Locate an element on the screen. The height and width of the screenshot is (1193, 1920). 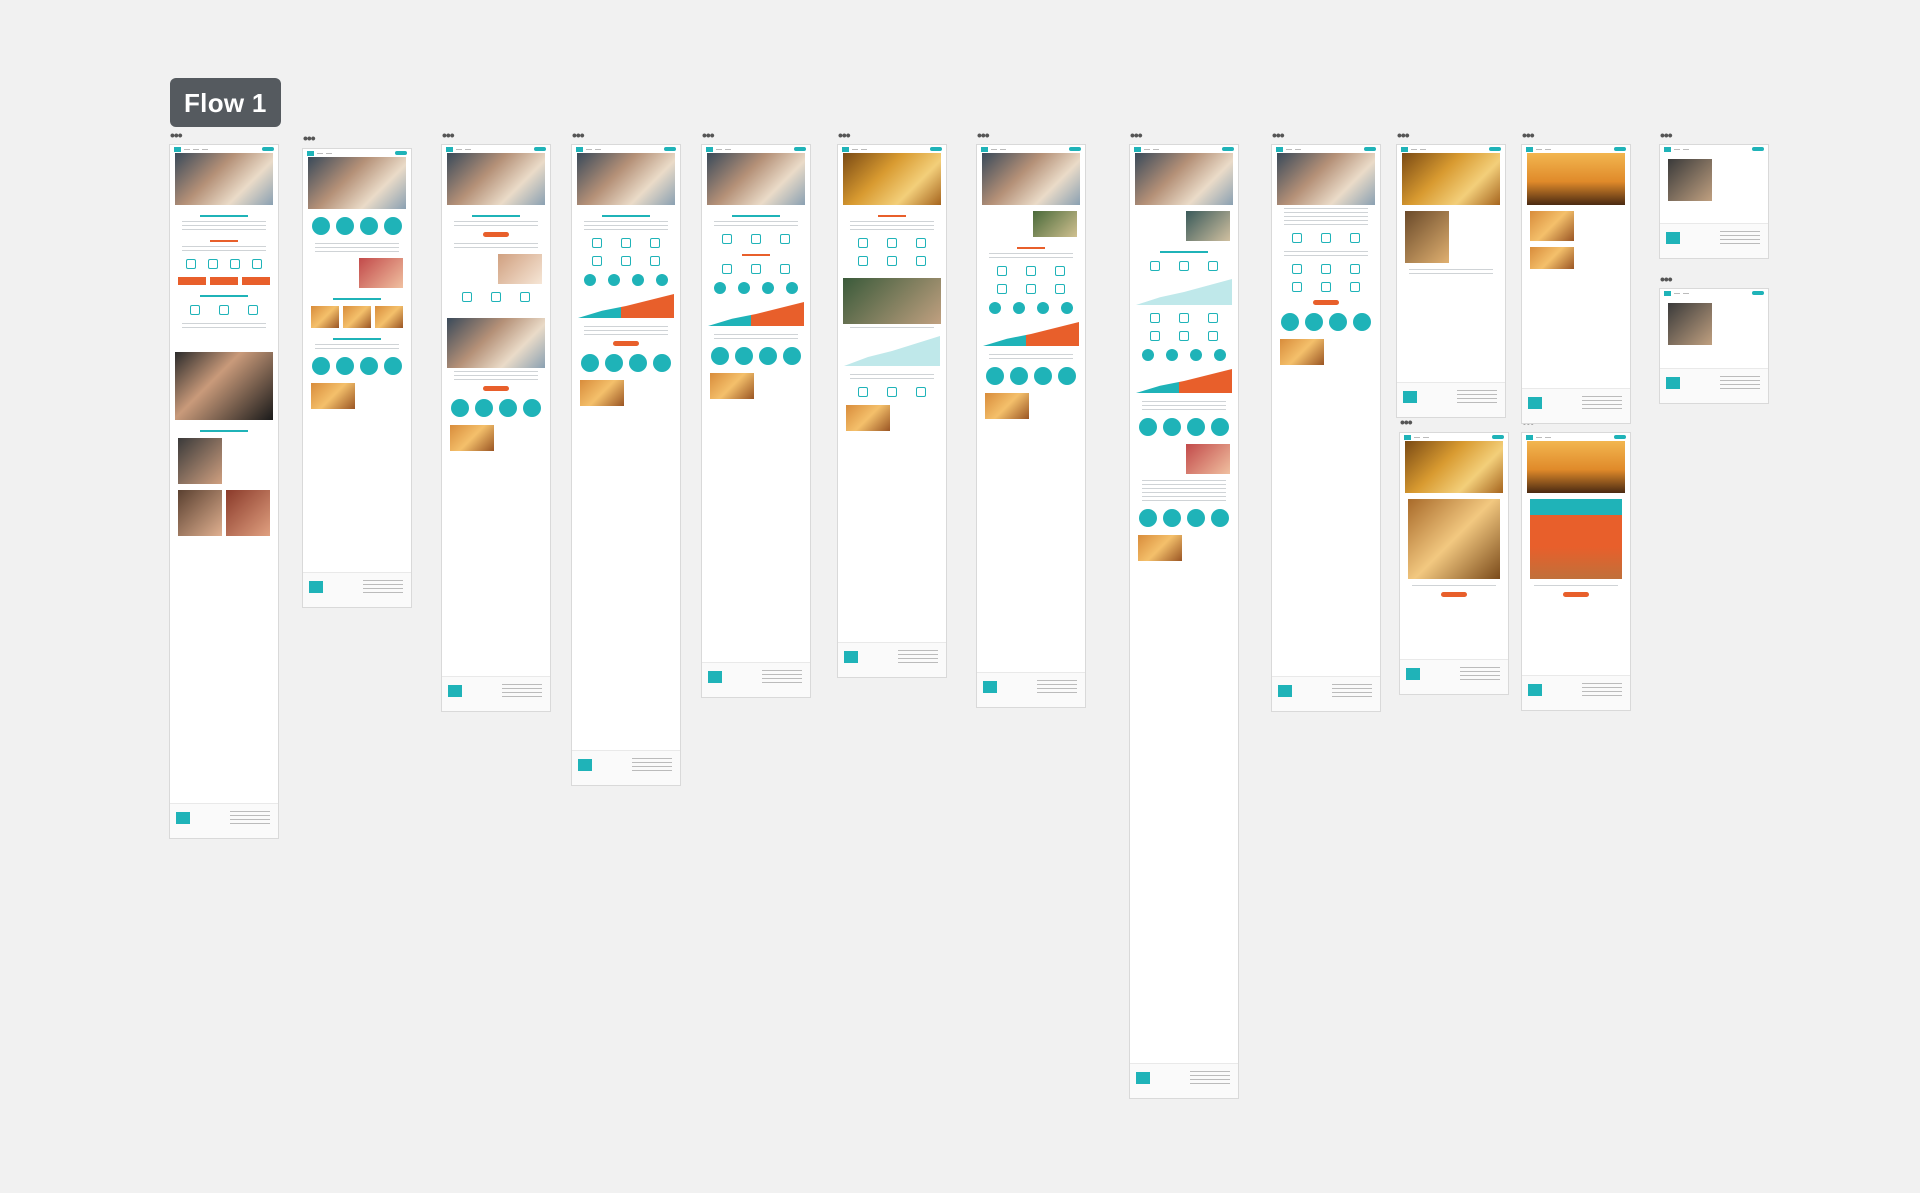
hero-image is located at coordinates (224, 179).